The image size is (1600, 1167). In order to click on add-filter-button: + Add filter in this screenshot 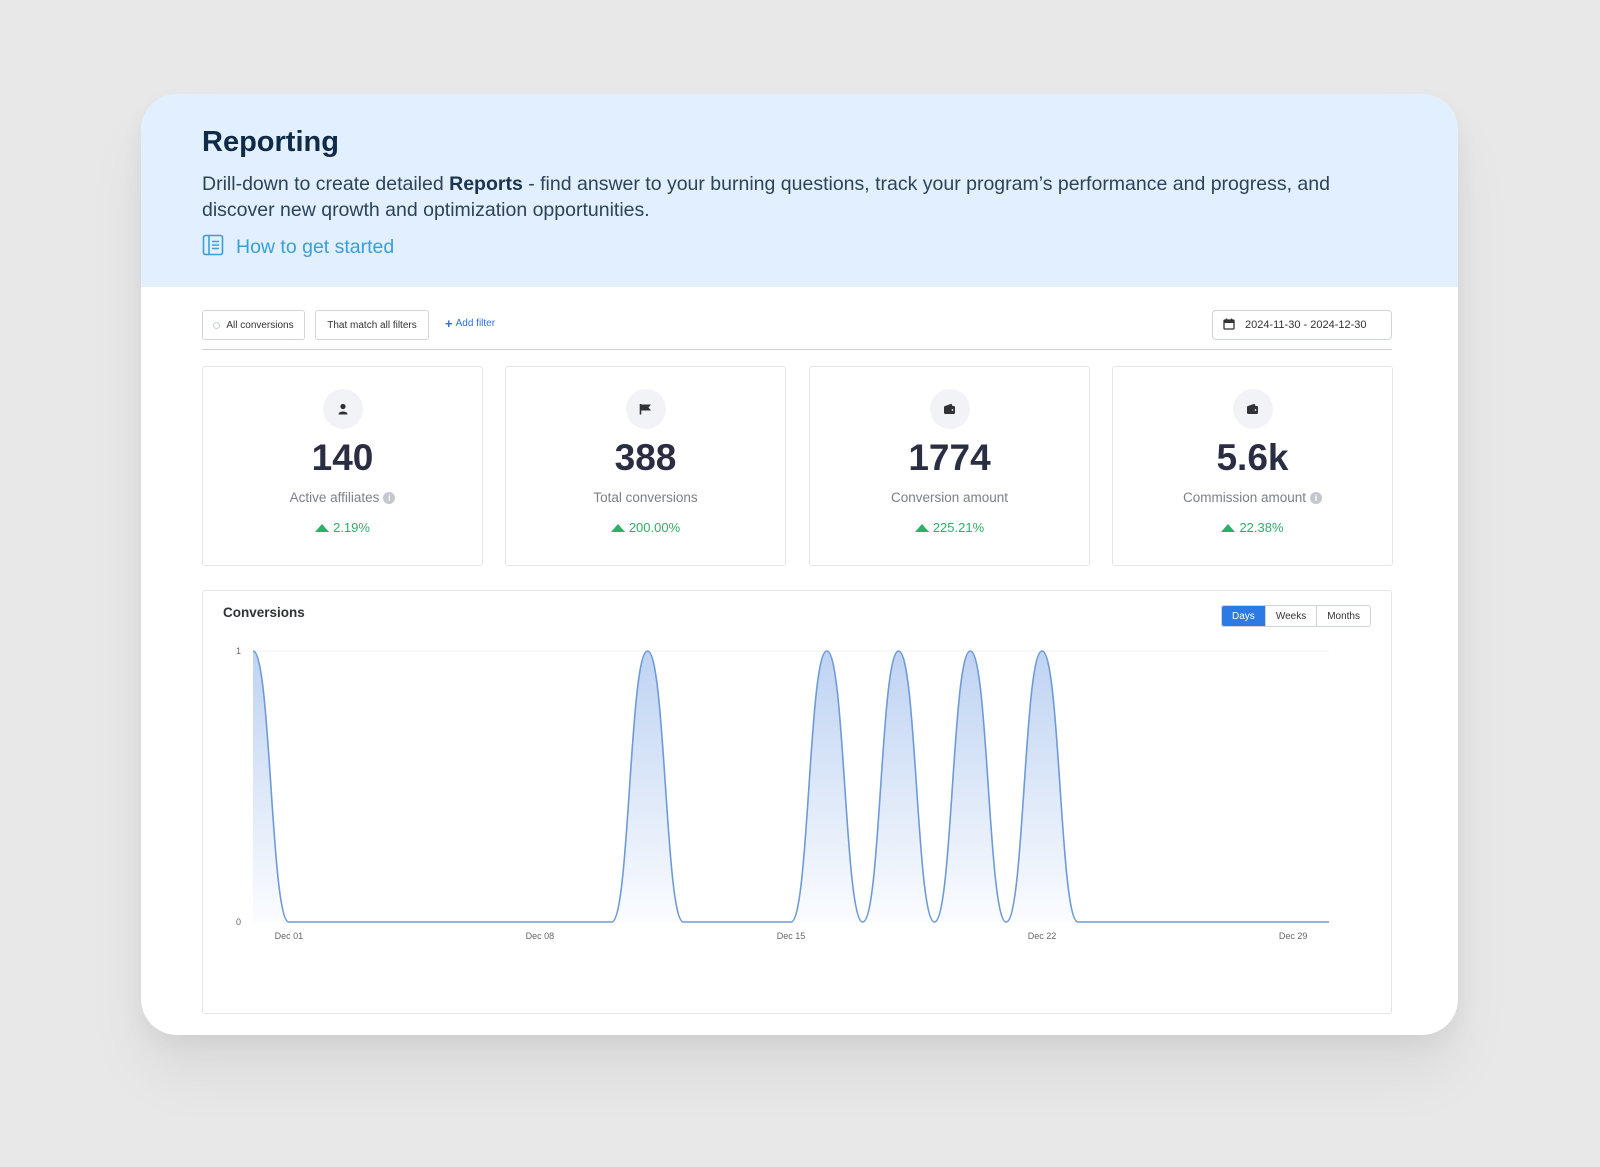, I will do `click(470, 323)`.